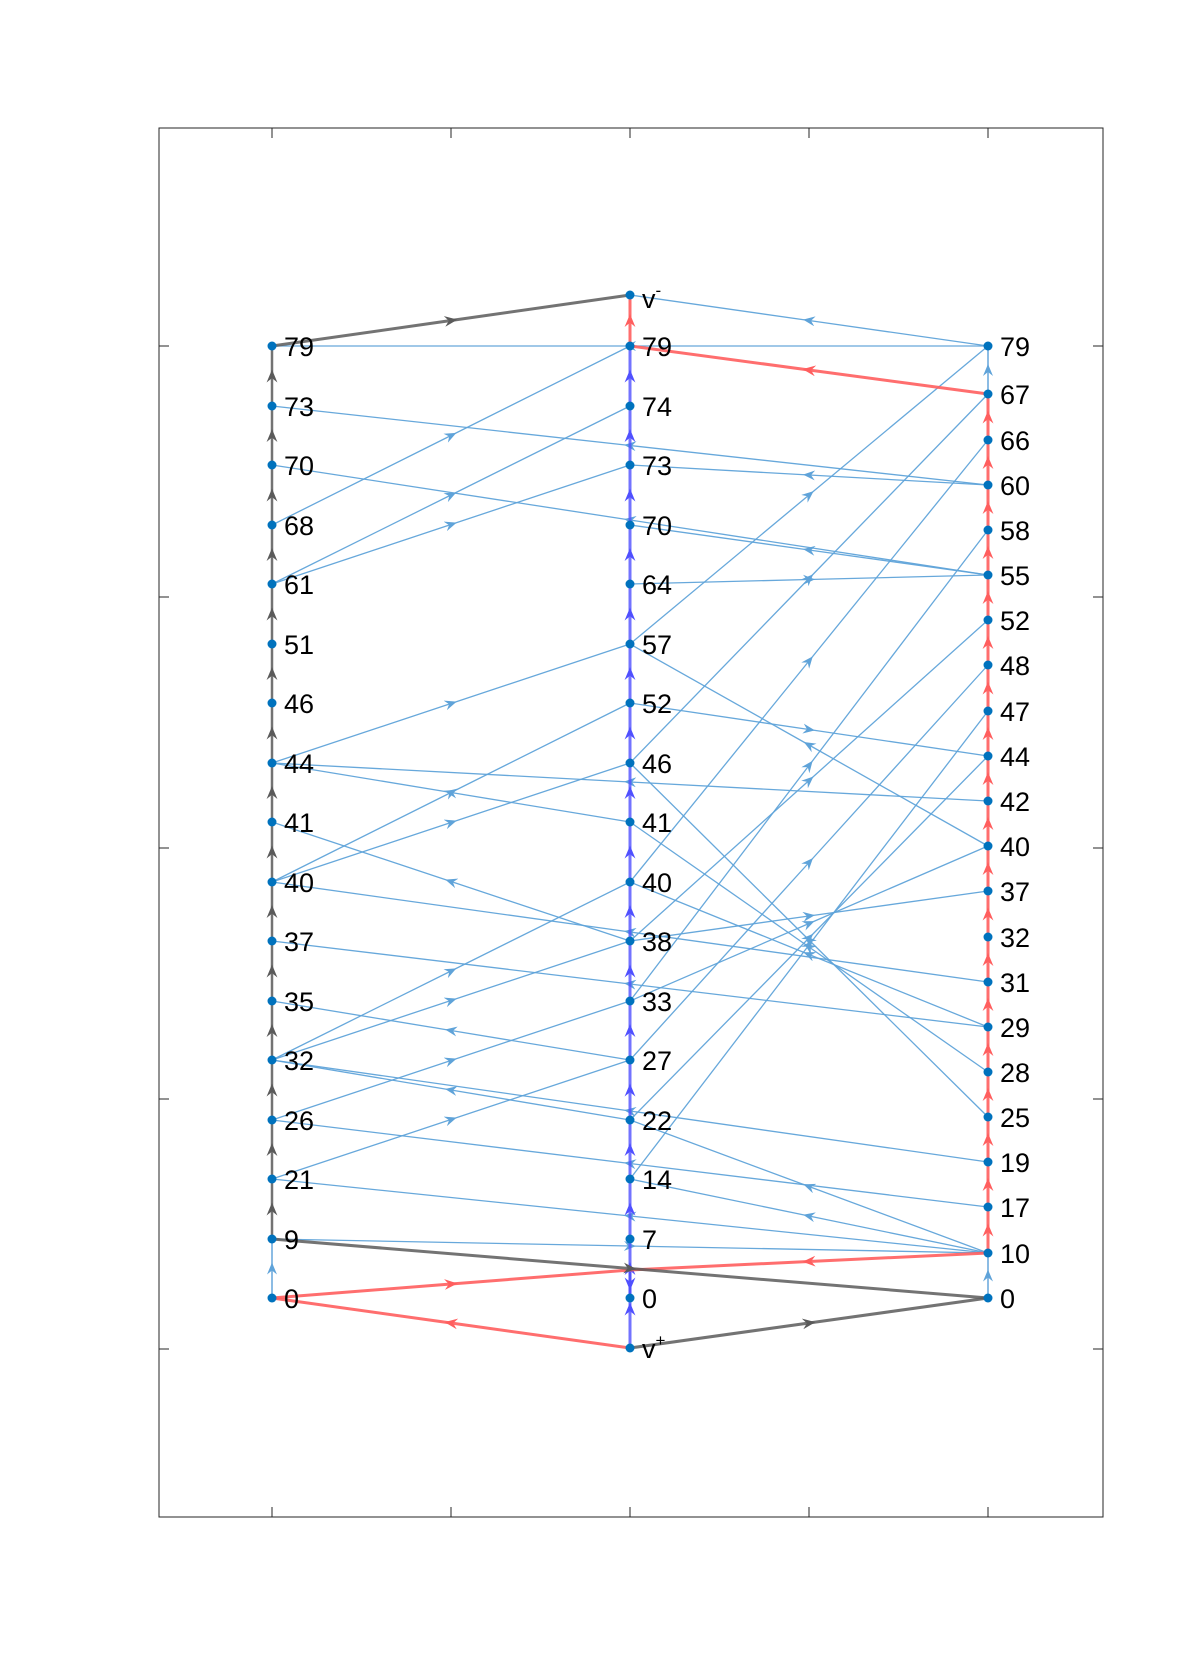 The width and height of the screenshot is (1200, 1680). I want to click on right-node-label: 29, so click(1015, 1028).